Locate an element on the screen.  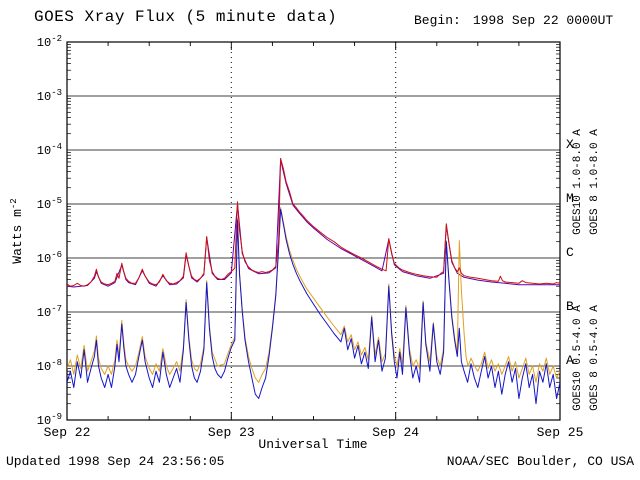
credit-text: NOAA/SEC Boulder, CO USA is located at coordinates (540, 461).